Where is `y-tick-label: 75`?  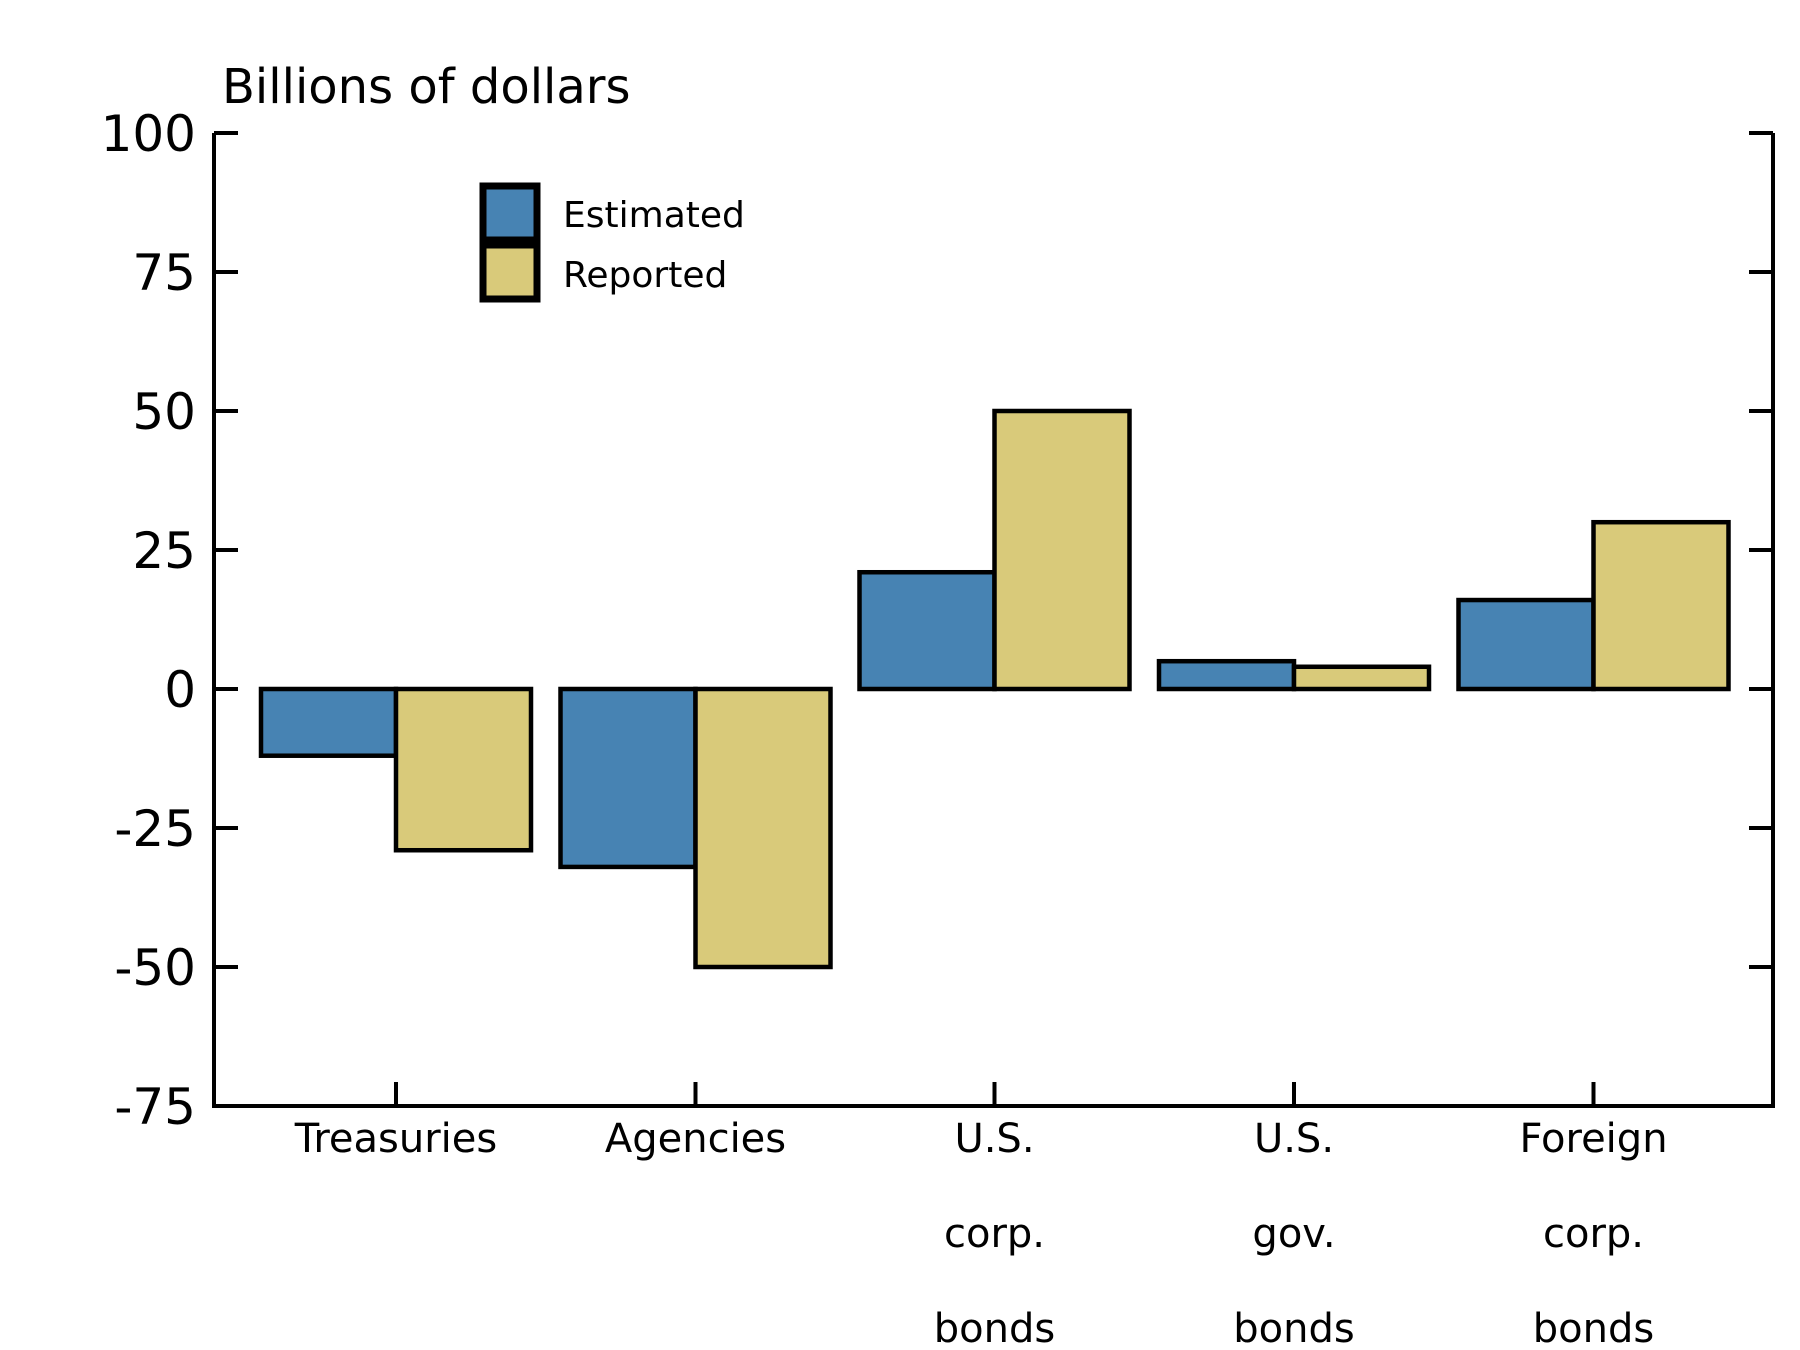 y-tick-label: 75 is located at coordinates (164, 273).